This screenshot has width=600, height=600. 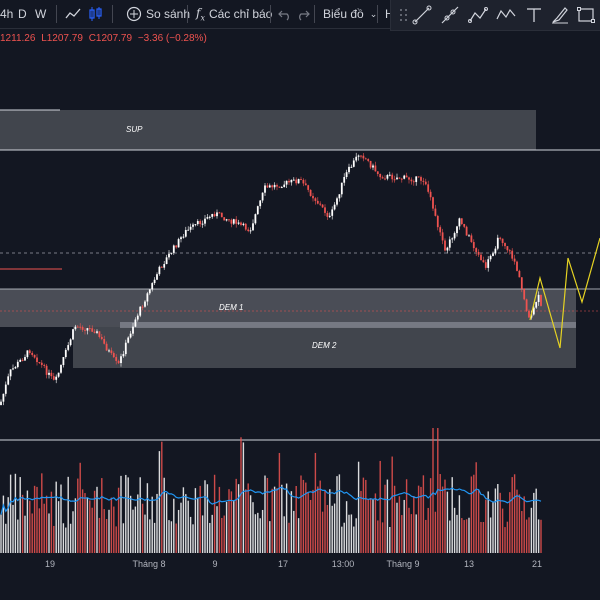 What do you see at coordinates (7, 14) in the screenshot?
I see `interval-4h: 4h` at bounding box center [7, 14].